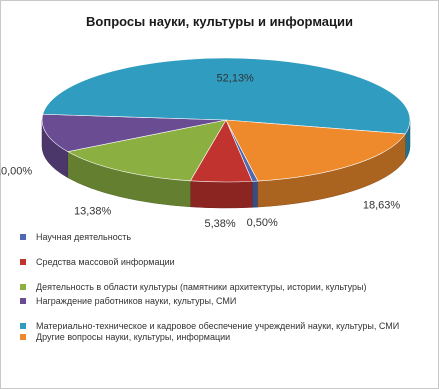 This screenshot has height=389, width=439. I want to click on legend-item: Средства массовой информации, so click(226, 262).